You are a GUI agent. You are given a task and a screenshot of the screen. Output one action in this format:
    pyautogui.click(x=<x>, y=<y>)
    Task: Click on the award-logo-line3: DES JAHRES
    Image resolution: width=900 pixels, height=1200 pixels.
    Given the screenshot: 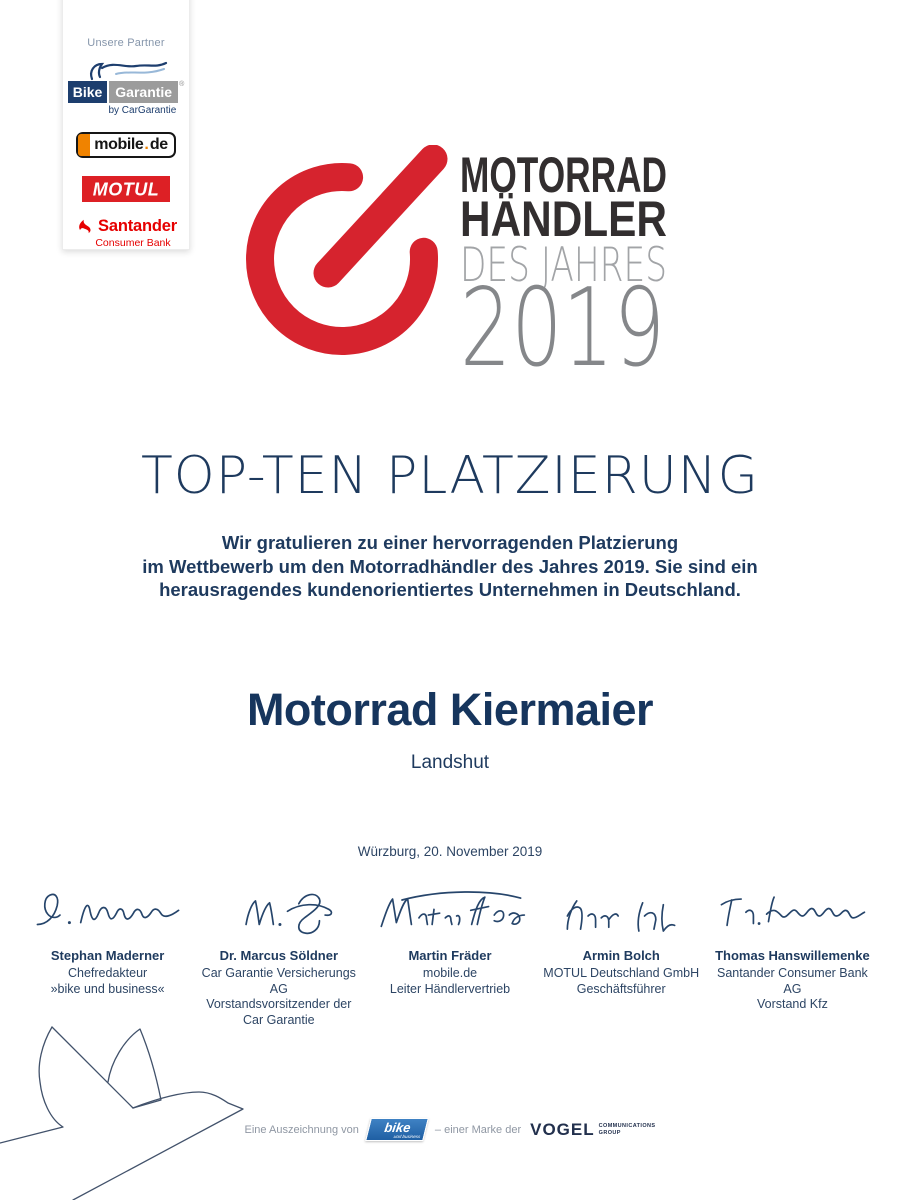 What is the action you would take?
    pyautogui.click(x=563, y=265)
    